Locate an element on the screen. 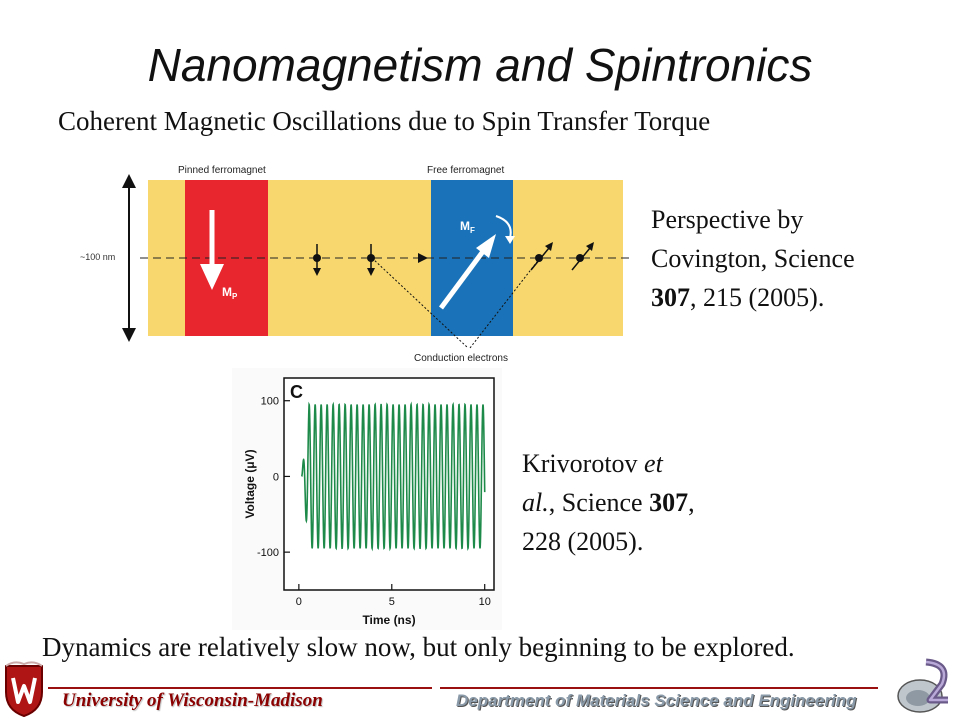  x-tick-label: 5 is located at coordinates (392, 602).